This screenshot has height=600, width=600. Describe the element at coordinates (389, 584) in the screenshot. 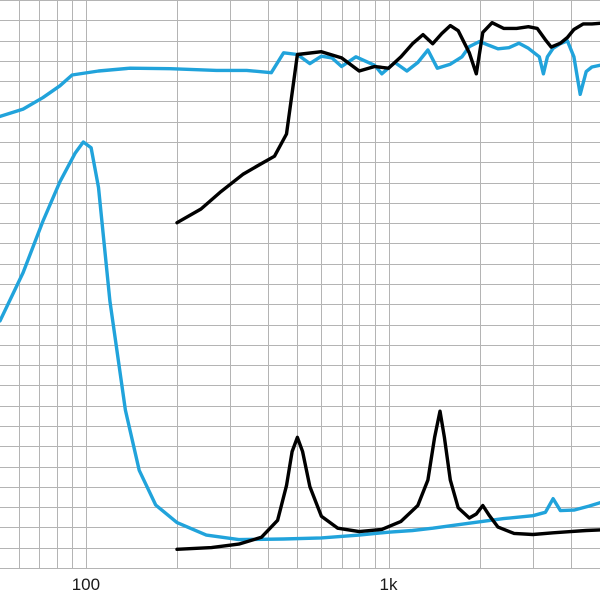

I see `x-tick-label: 1k` at that location.